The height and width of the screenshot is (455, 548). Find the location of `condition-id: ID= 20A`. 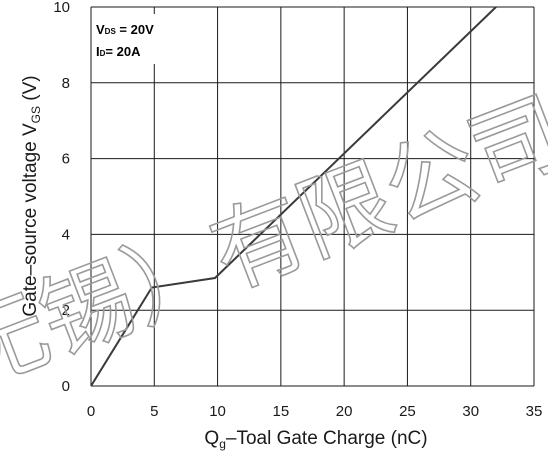

condition-id: ID= 20A is located at coordinates (118, 51).